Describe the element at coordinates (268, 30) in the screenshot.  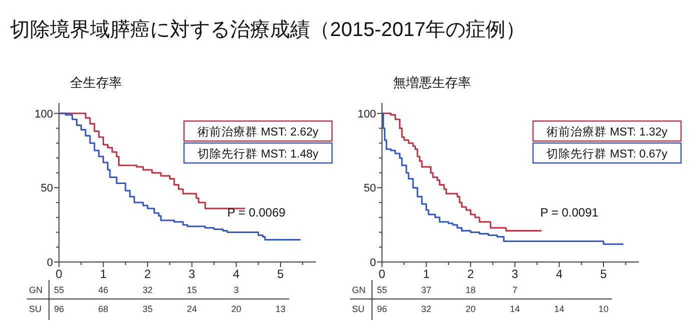
I see `chart-title: 切除境界域膵癌に対する治療成績（2015-2017年の症例）` at that location.